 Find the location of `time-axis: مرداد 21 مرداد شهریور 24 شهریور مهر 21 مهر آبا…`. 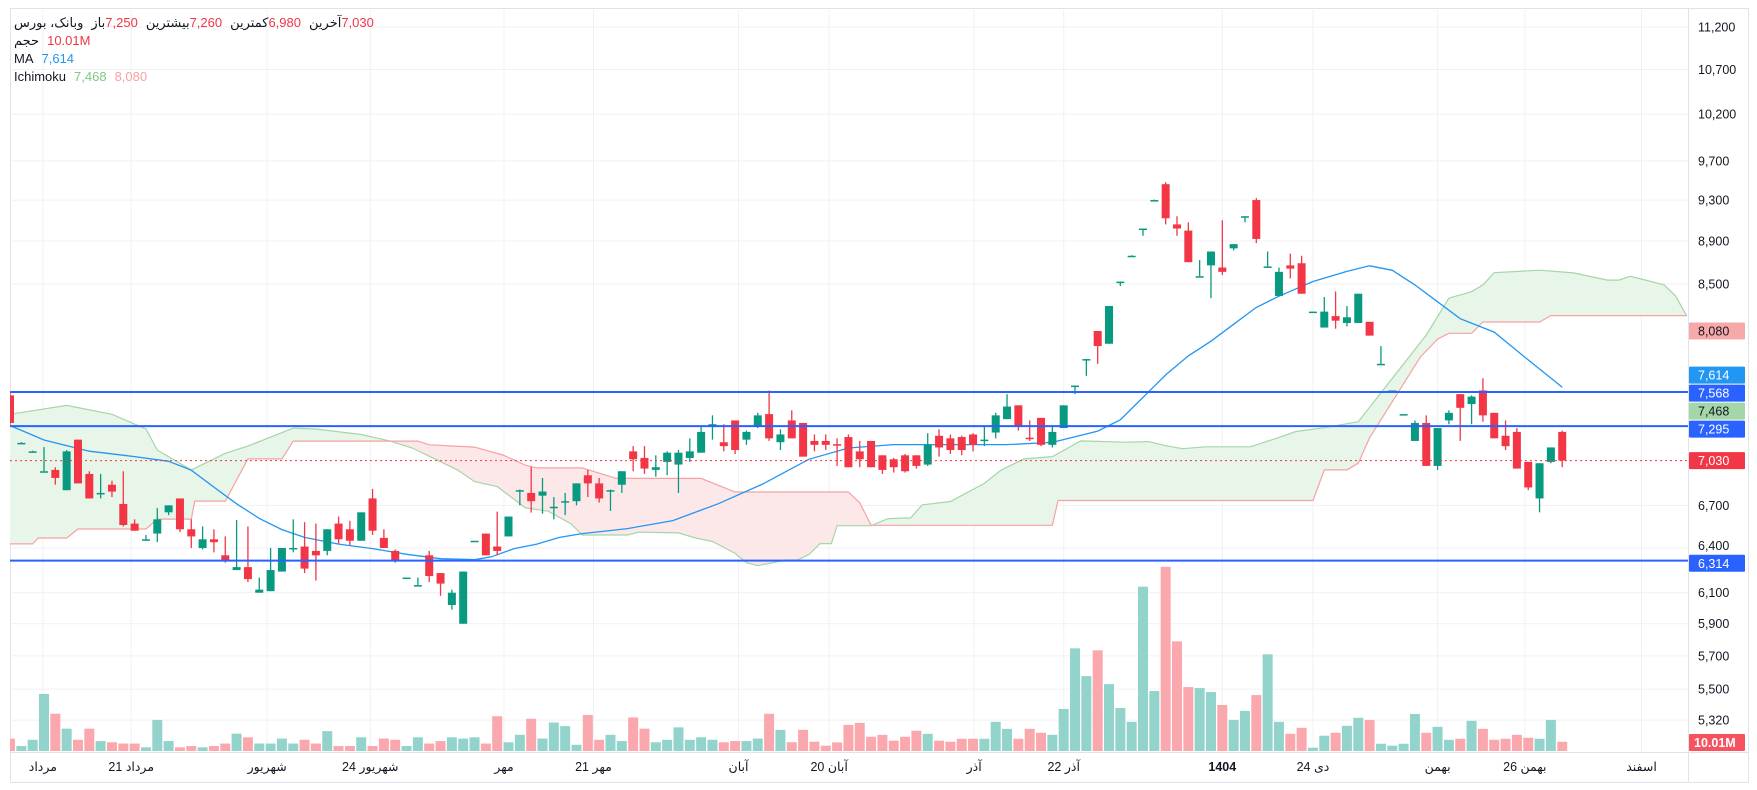

time-axis: مرداد 21 مرداد شهریور 24 شهریور مهر 21 مهر آبا… is located at coordinates (843, 767).